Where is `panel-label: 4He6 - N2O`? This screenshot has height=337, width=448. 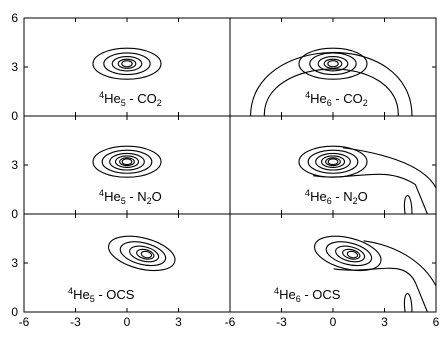 panel-label: 4He6 - N2O is located at coordinates (336, 197).